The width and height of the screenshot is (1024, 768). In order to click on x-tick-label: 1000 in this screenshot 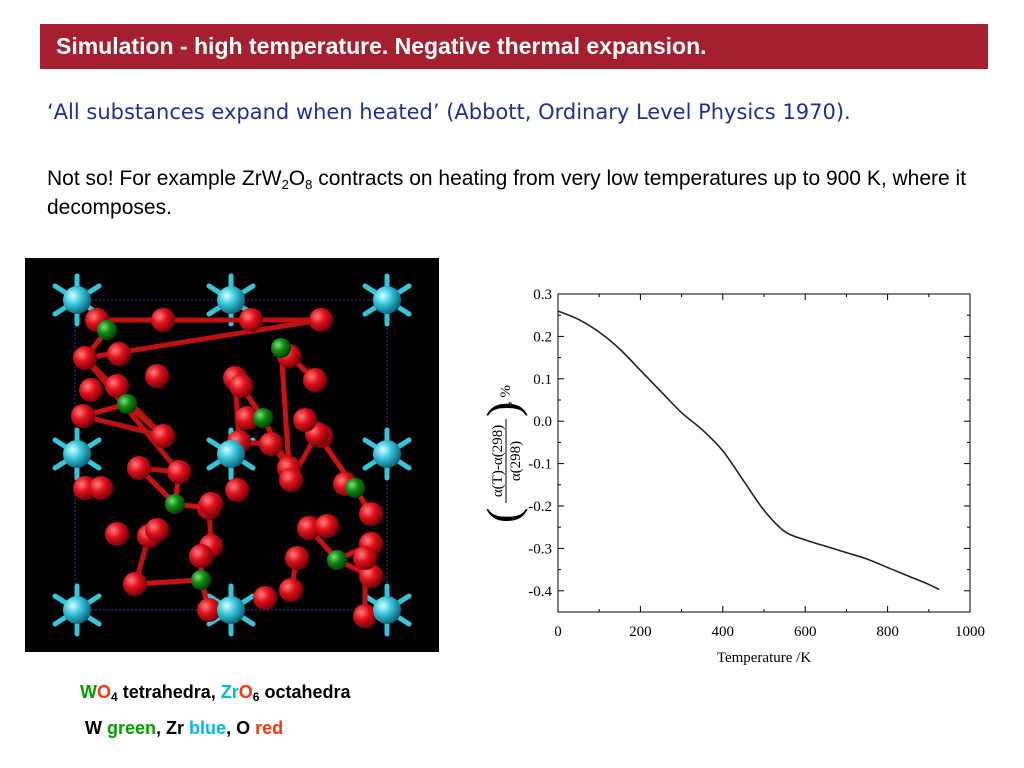, I will do `click(970, 632)`.